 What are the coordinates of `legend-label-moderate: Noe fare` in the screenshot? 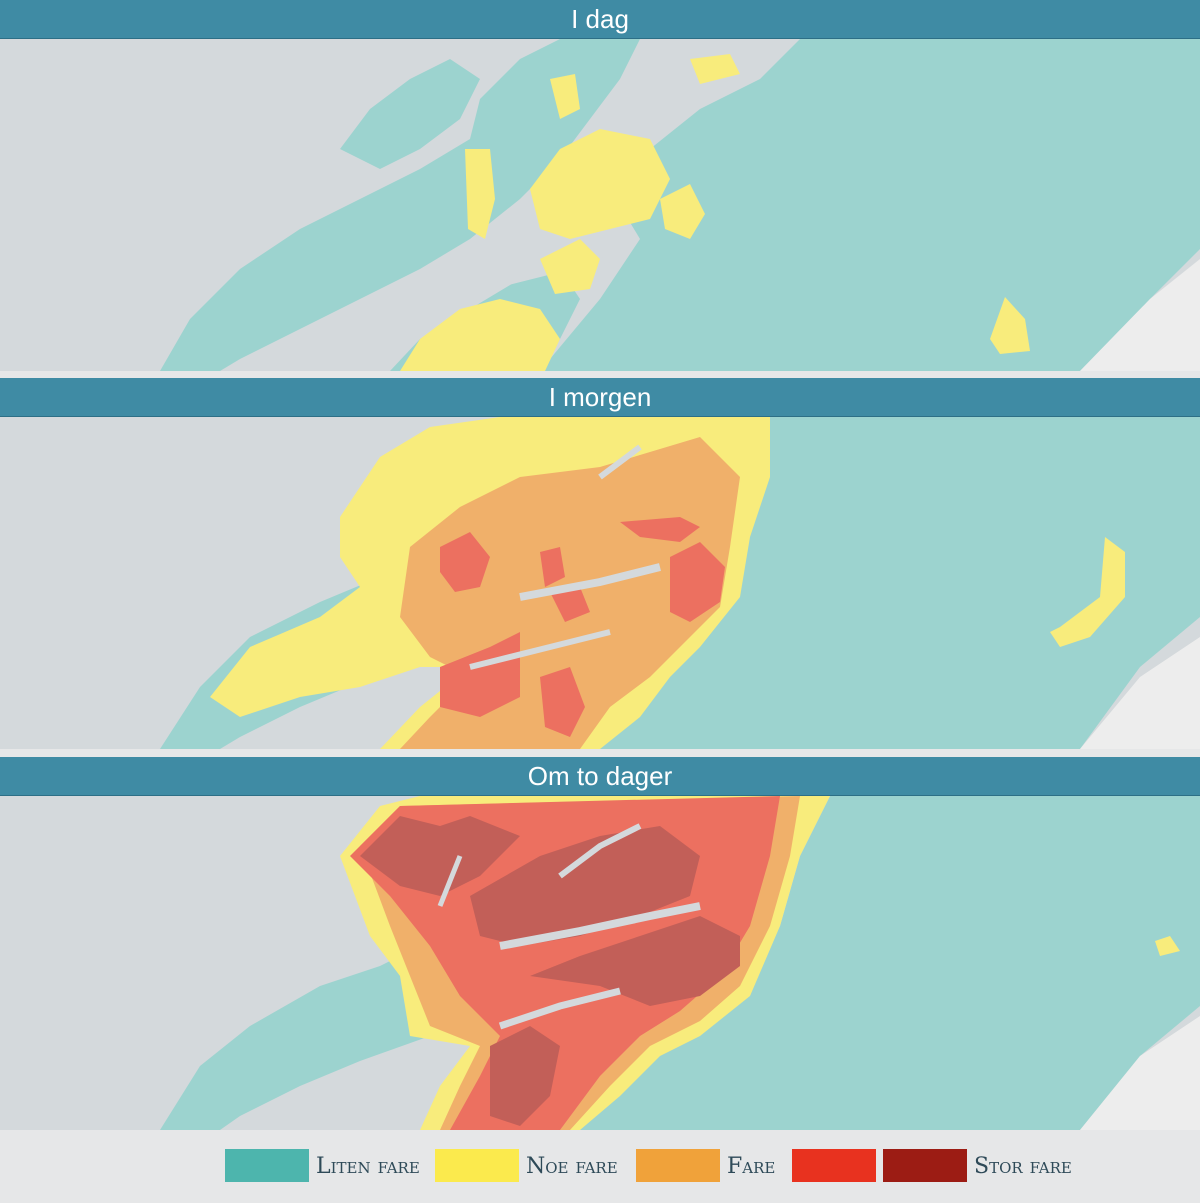 It's located at (572, 1166).